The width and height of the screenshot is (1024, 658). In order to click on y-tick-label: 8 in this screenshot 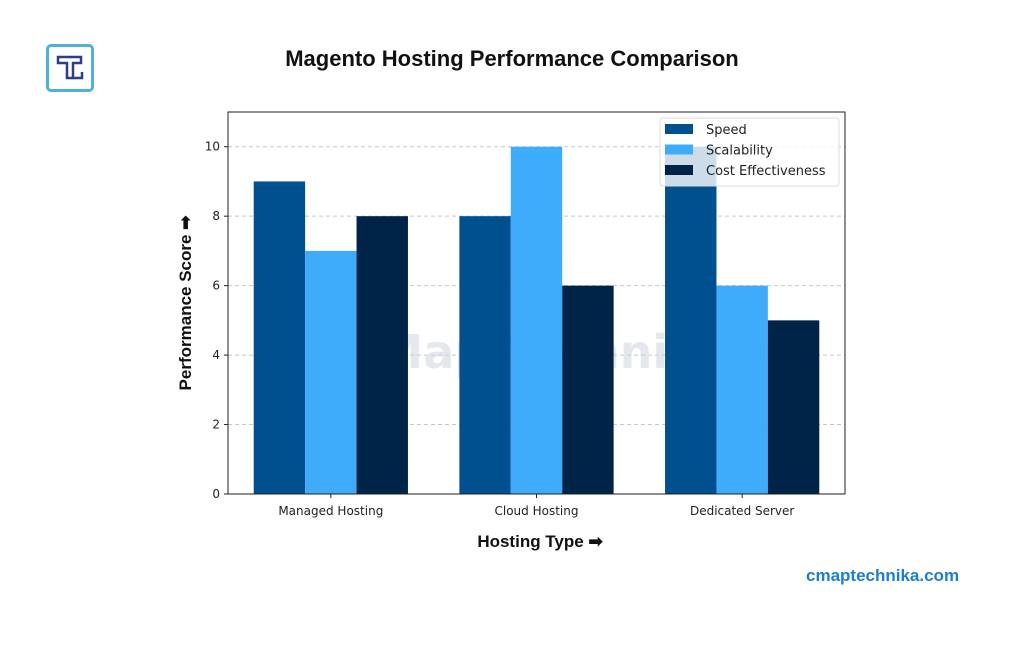, I will do `click(216, 216)`.